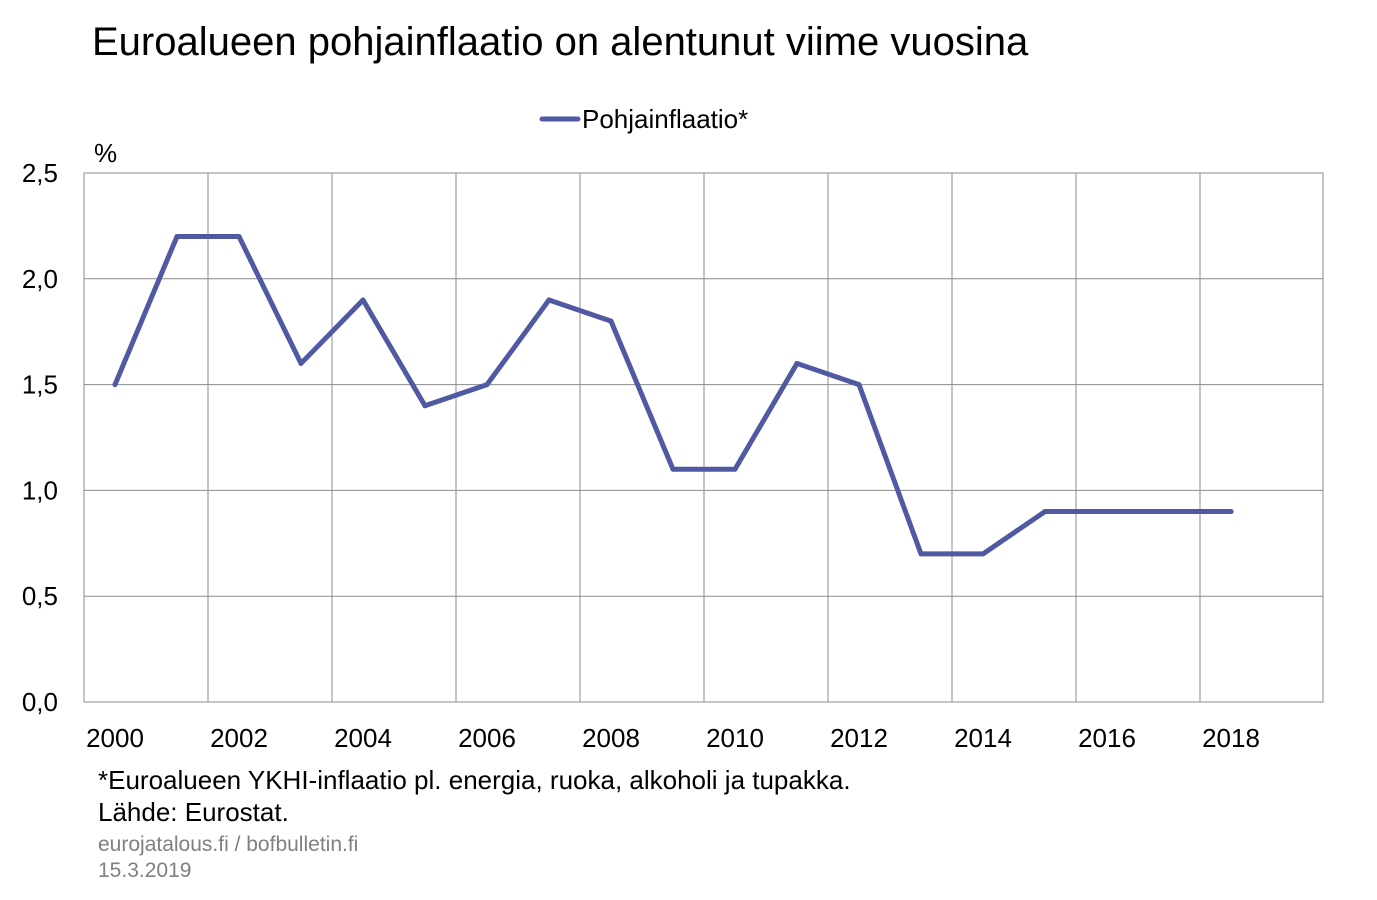  Describe the element at coordinates (193, 812) in the screenshot. I see `source-note: Lähde: Eurostat.` at that location.